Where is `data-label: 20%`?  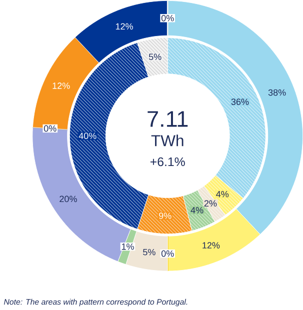 data-label: 20% is located at coordinates (68, 199).